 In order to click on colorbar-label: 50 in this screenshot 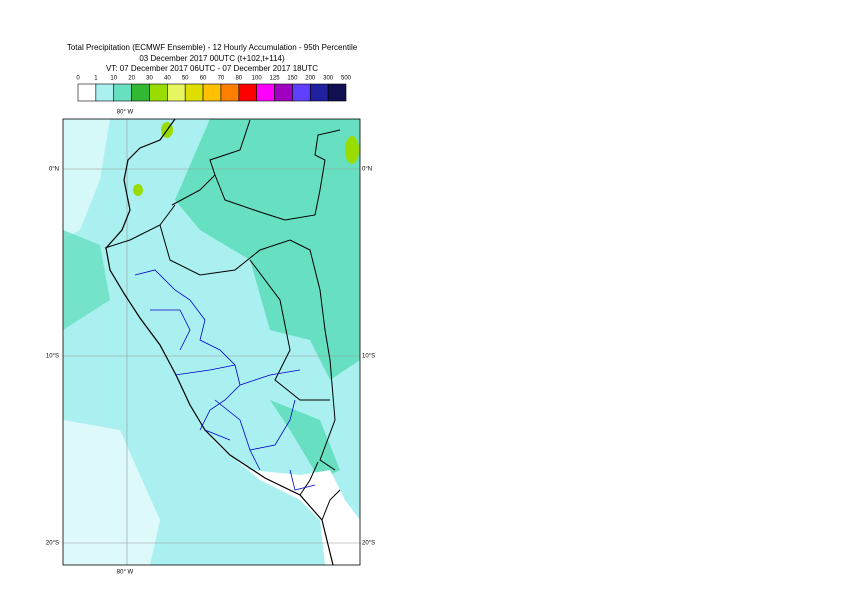, I will do `click(185, 79)`.